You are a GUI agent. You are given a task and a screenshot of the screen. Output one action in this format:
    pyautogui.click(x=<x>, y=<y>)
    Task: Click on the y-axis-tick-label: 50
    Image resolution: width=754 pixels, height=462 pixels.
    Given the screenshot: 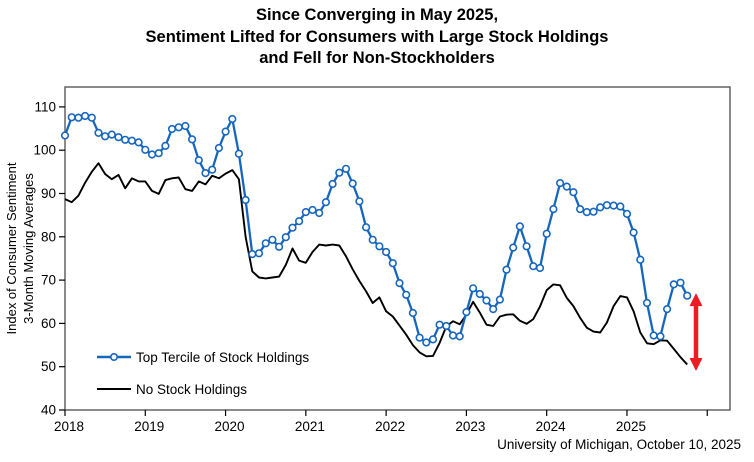 What is the action you would take?
    pyautogui.click(x=48, y=366)
    